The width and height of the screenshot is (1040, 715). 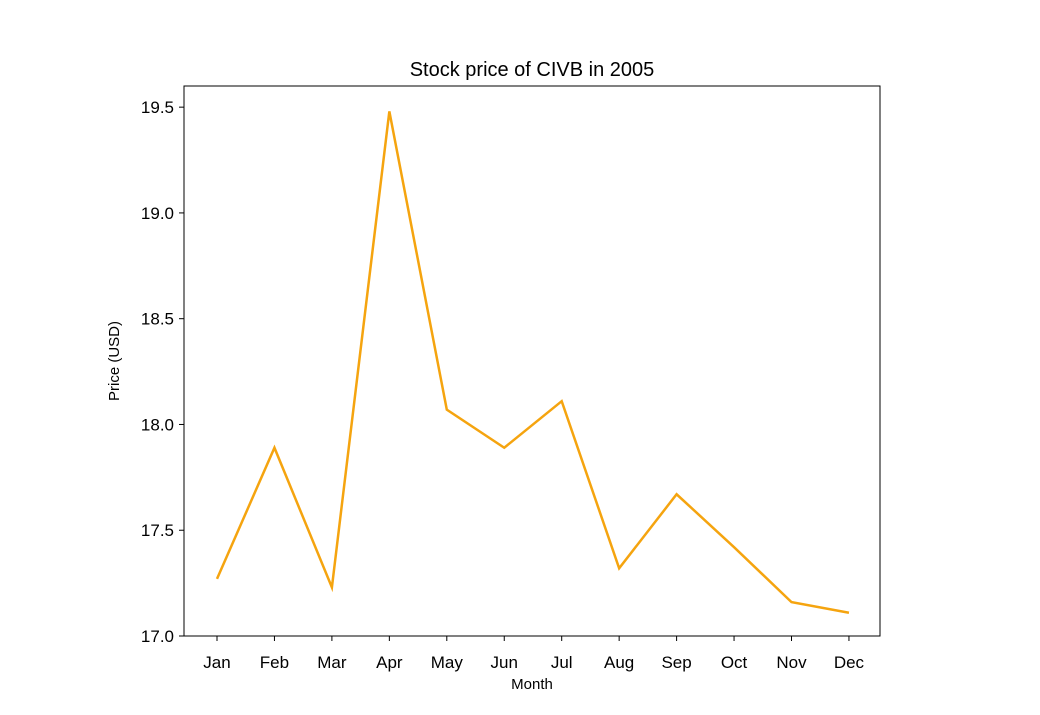 What do you see at coordinates (562, 662) in the screenshot?
I see `x-tick-label: Jul` at bounding box center [562, 662].